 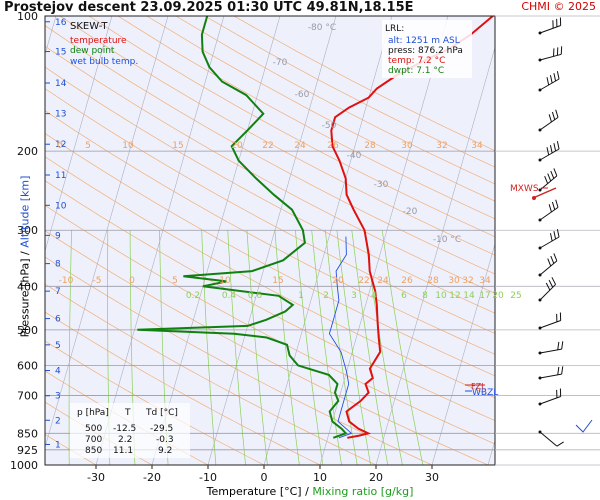 I want to click on dry-adiabat-label: -10, so click(x=66, y=281).